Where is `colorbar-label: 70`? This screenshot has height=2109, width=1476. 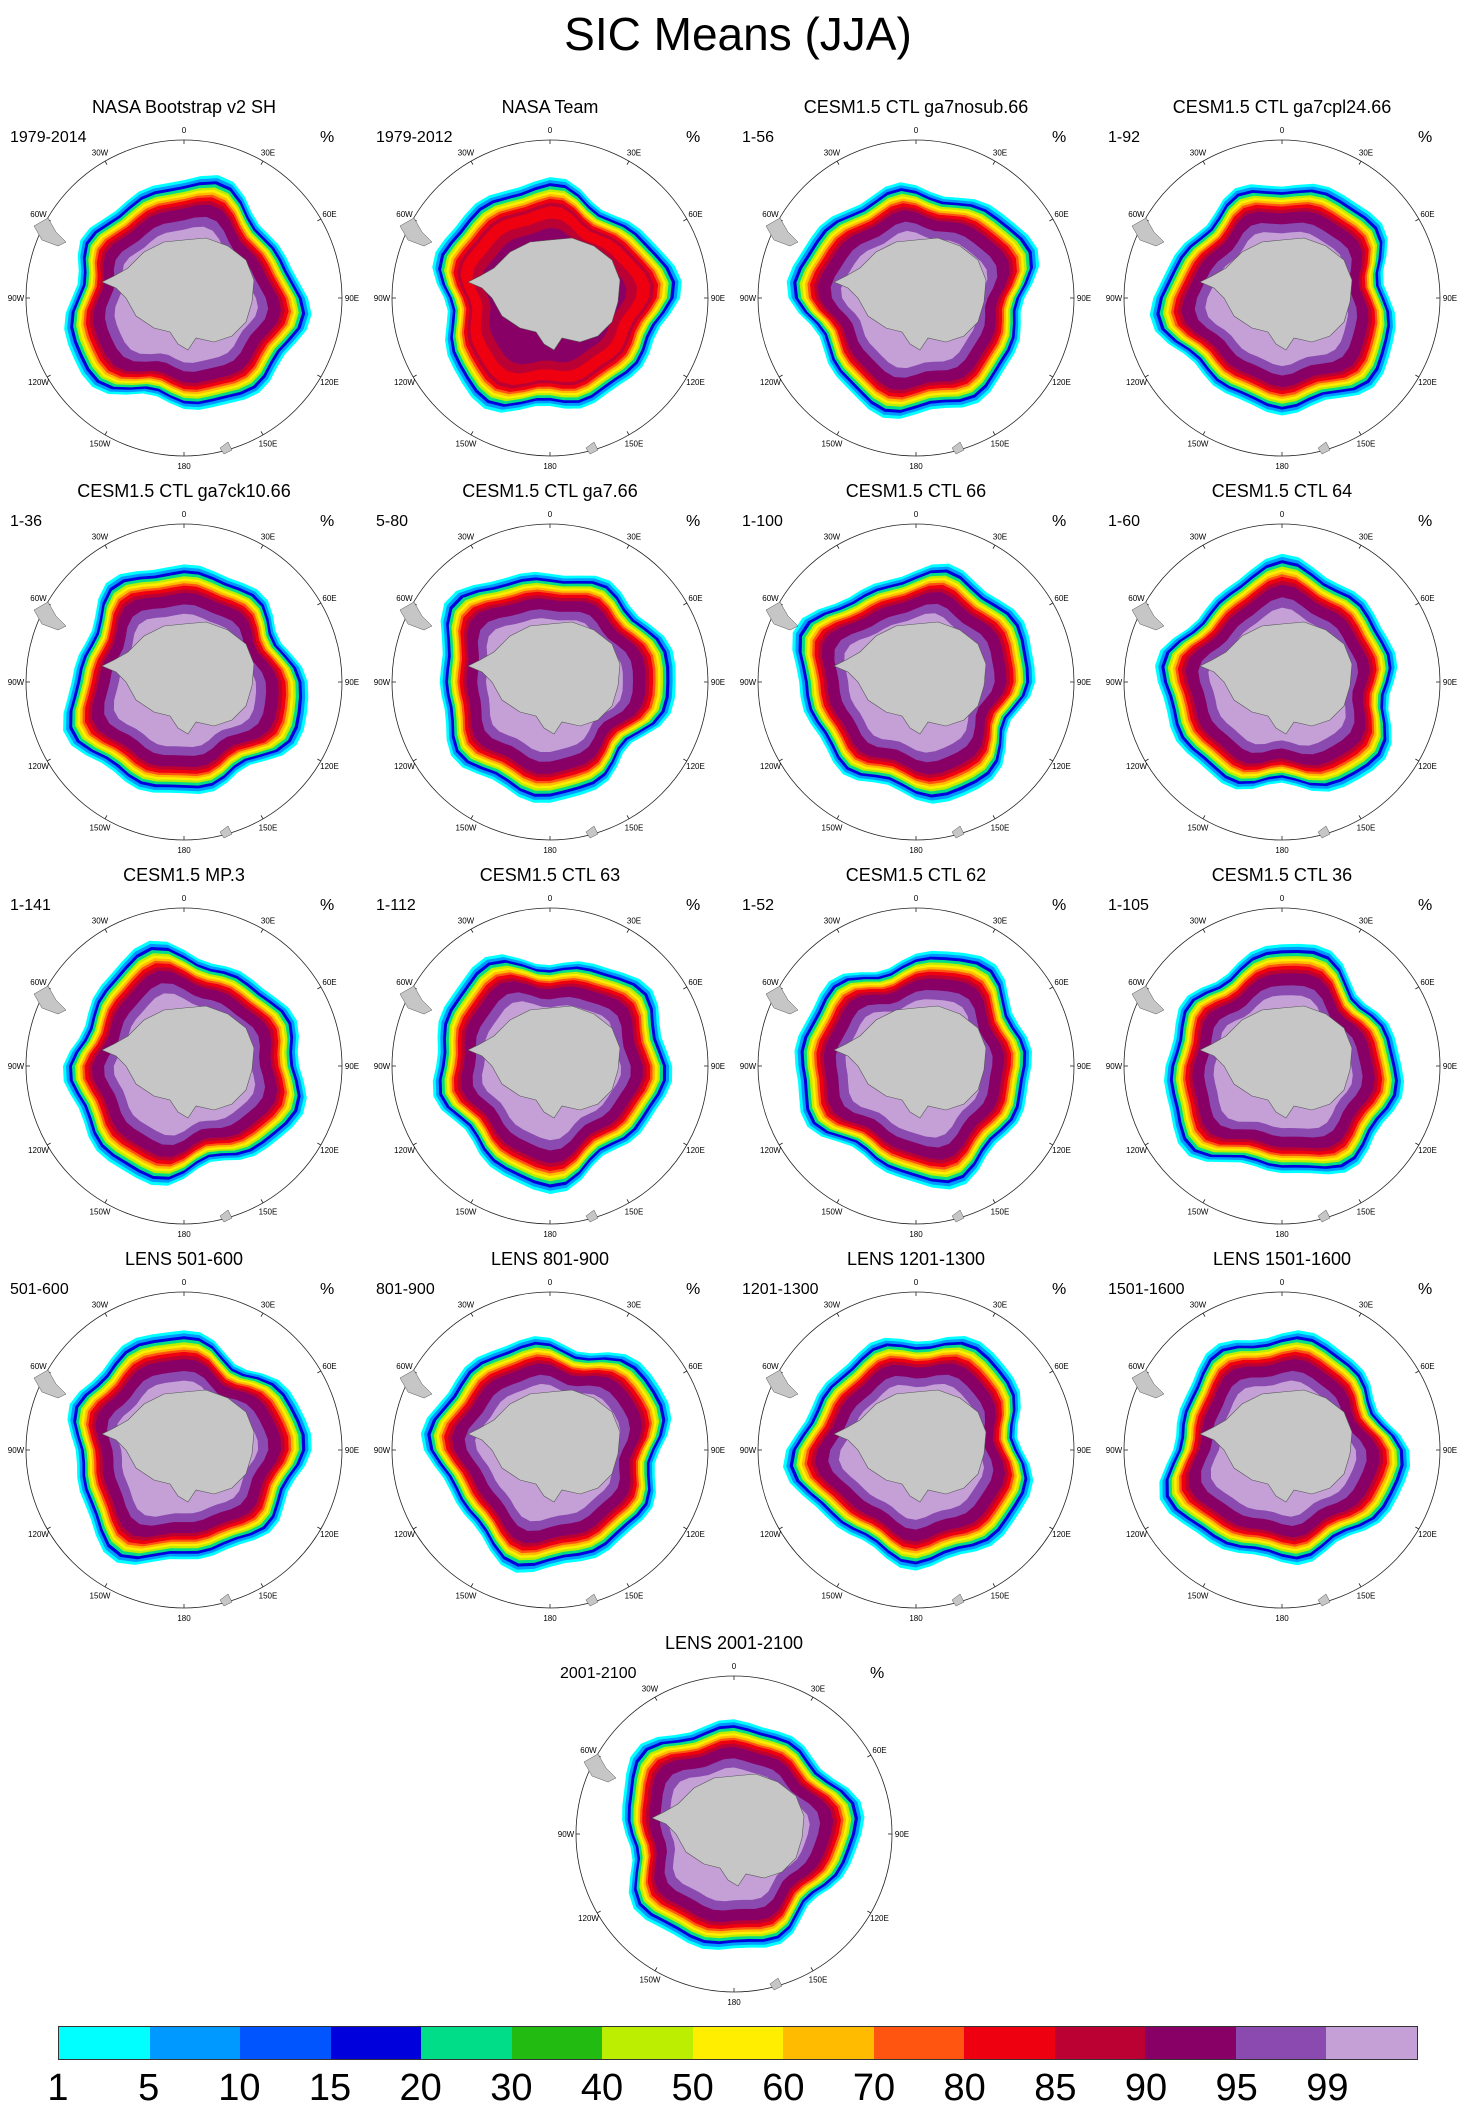 colorbar-label: 70 is located at coordinates (874, 2088).